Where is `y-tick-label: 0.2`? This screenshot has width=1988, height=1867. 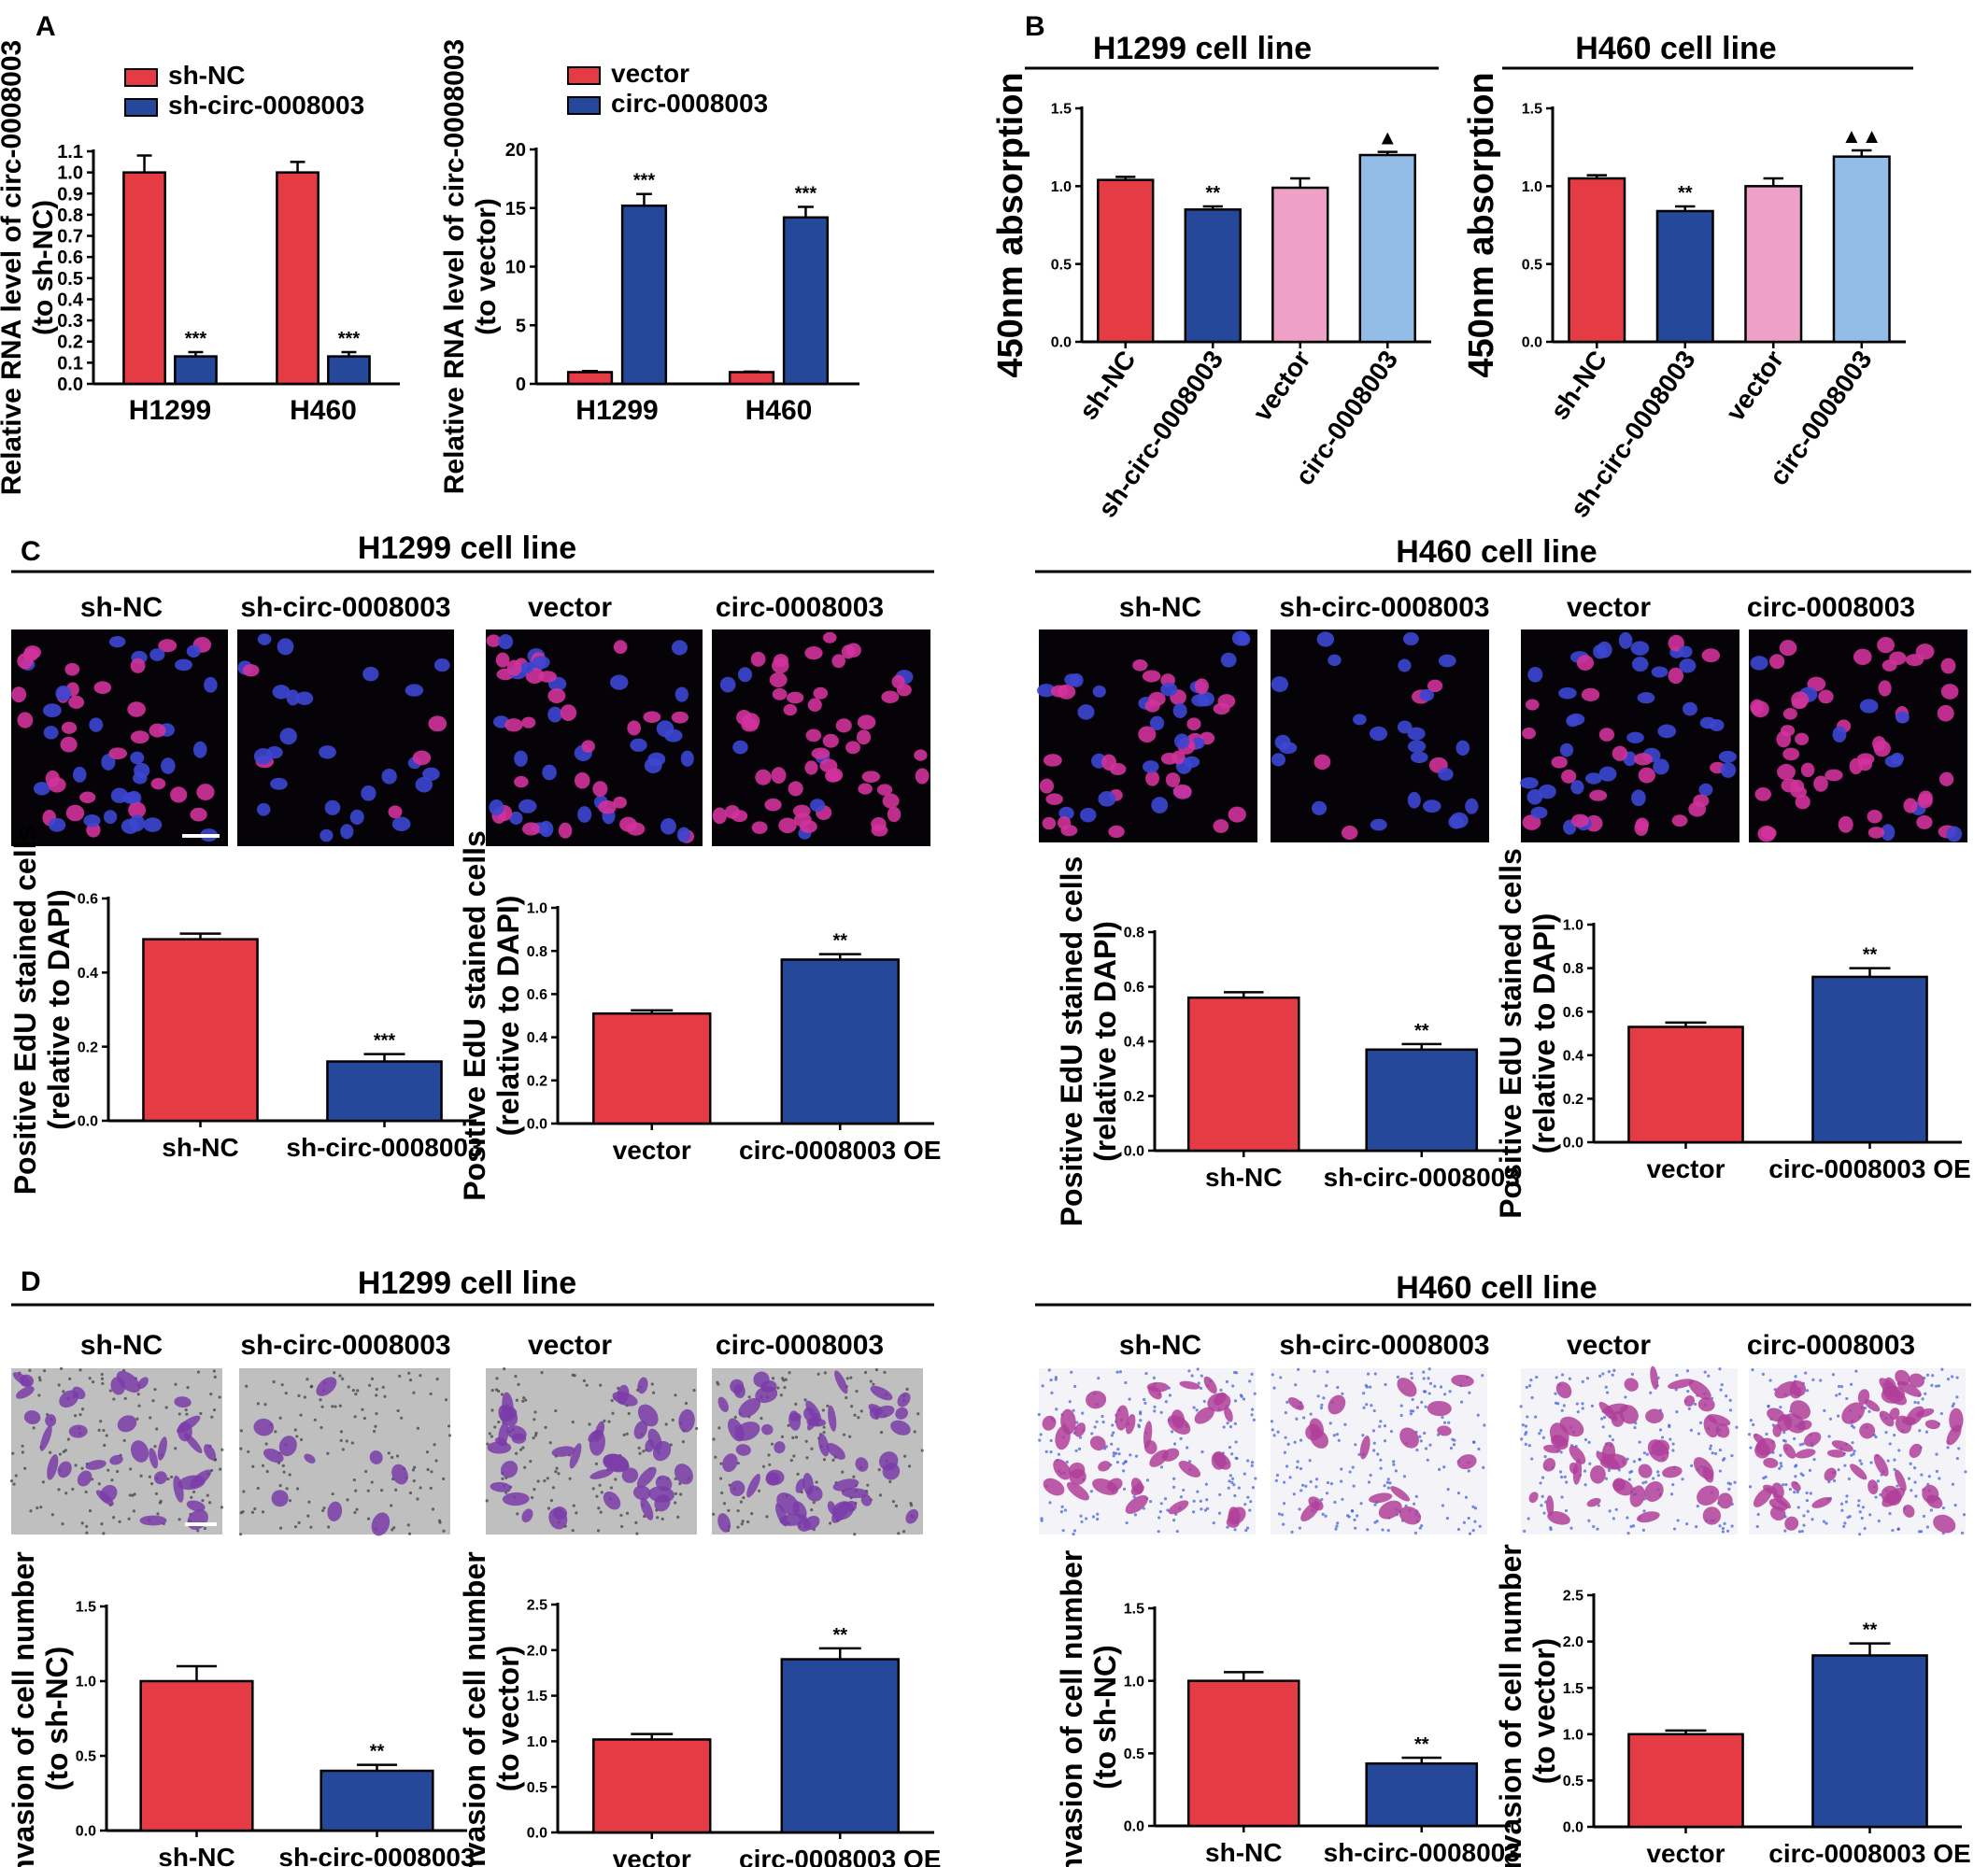 y-tick-label: 0.2 is located at coordinates (537, 1081).